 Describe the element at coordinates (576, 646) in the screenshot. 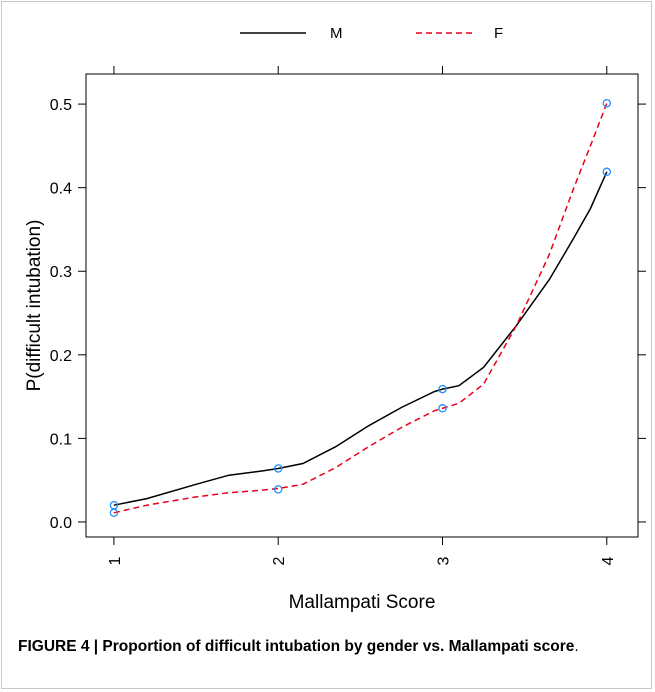

I see `caption-end: .` at that location.